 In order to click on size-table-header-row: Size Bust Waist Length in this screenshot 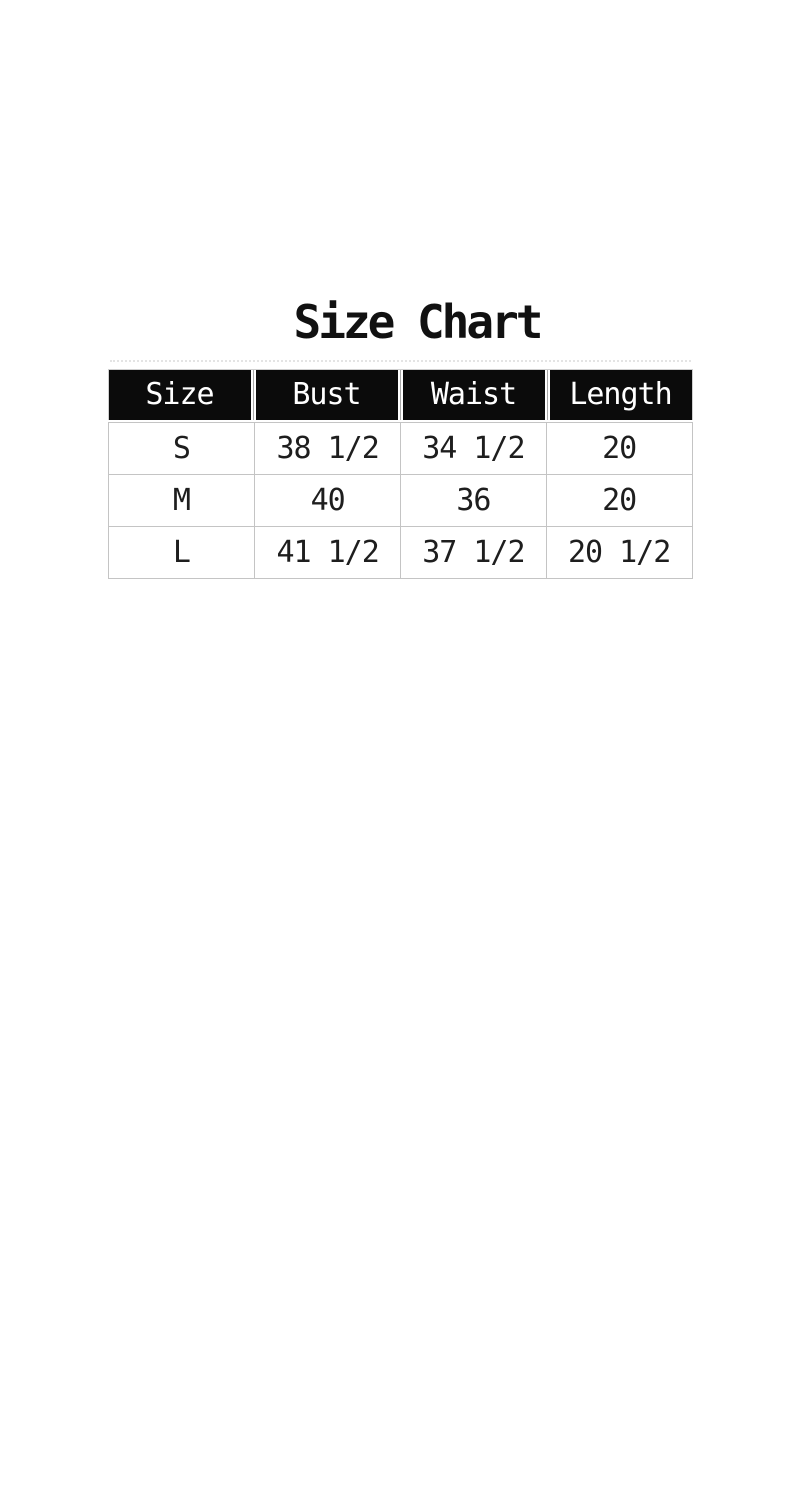, I will do `click(400, 394)`.